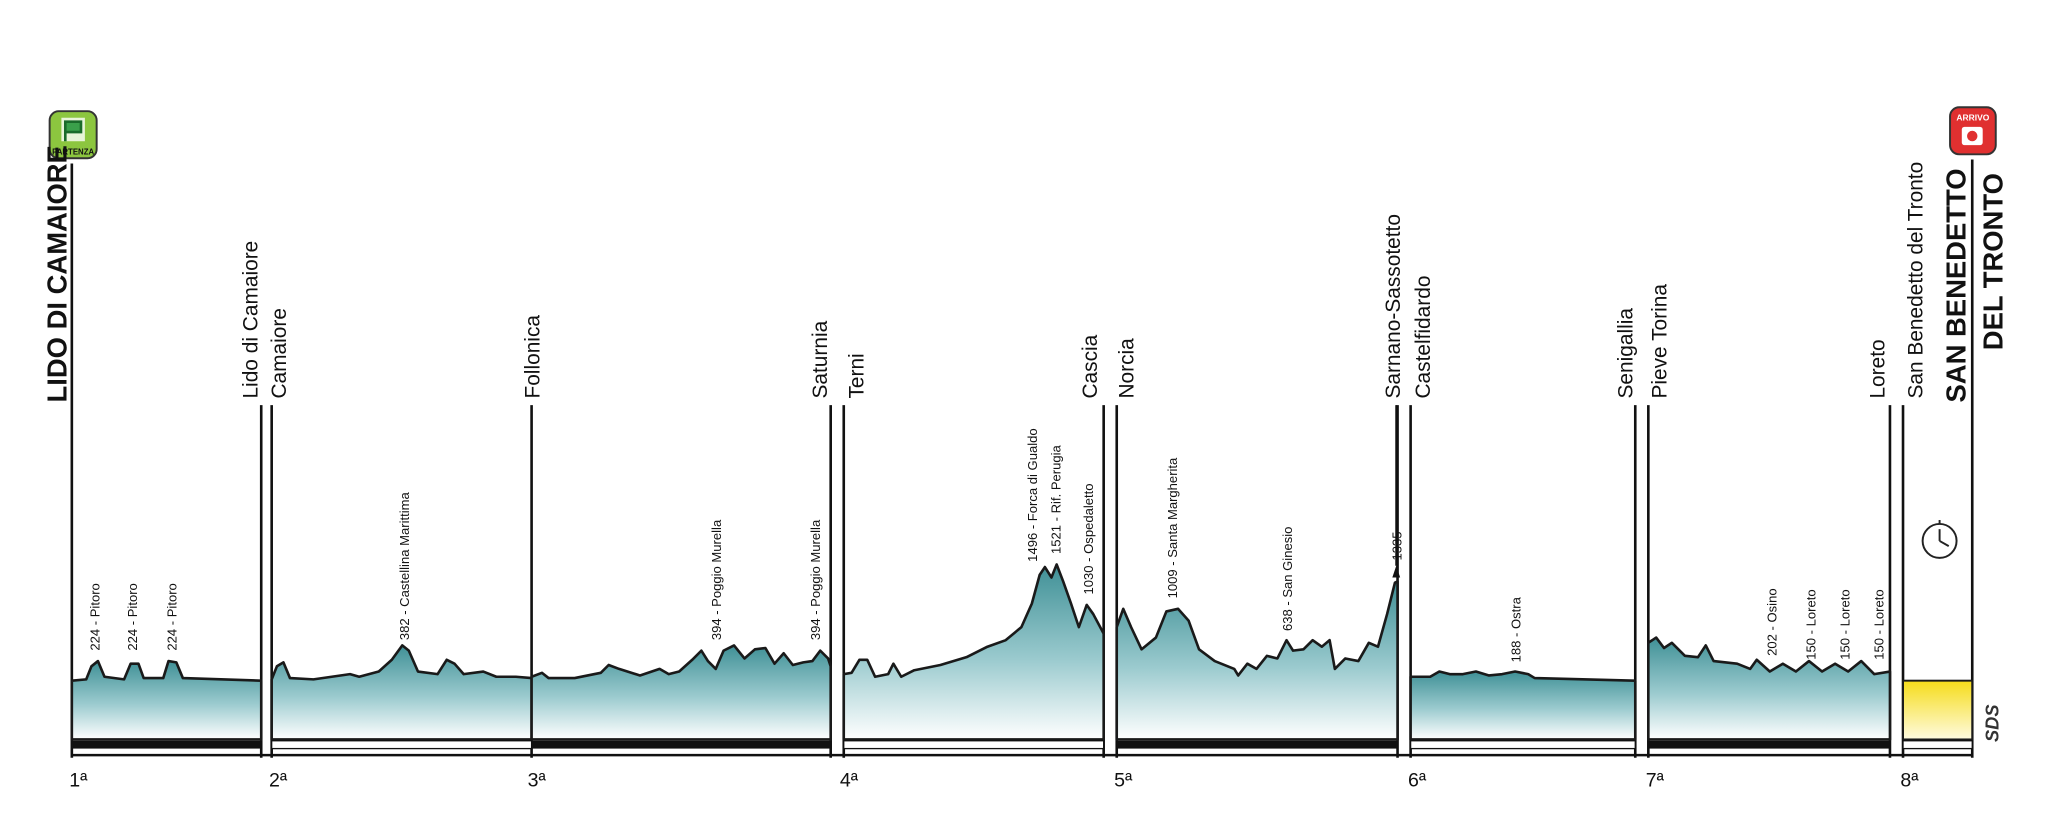  I want to click on finish-badge-label: ARRIVO, so click(1972, 117).